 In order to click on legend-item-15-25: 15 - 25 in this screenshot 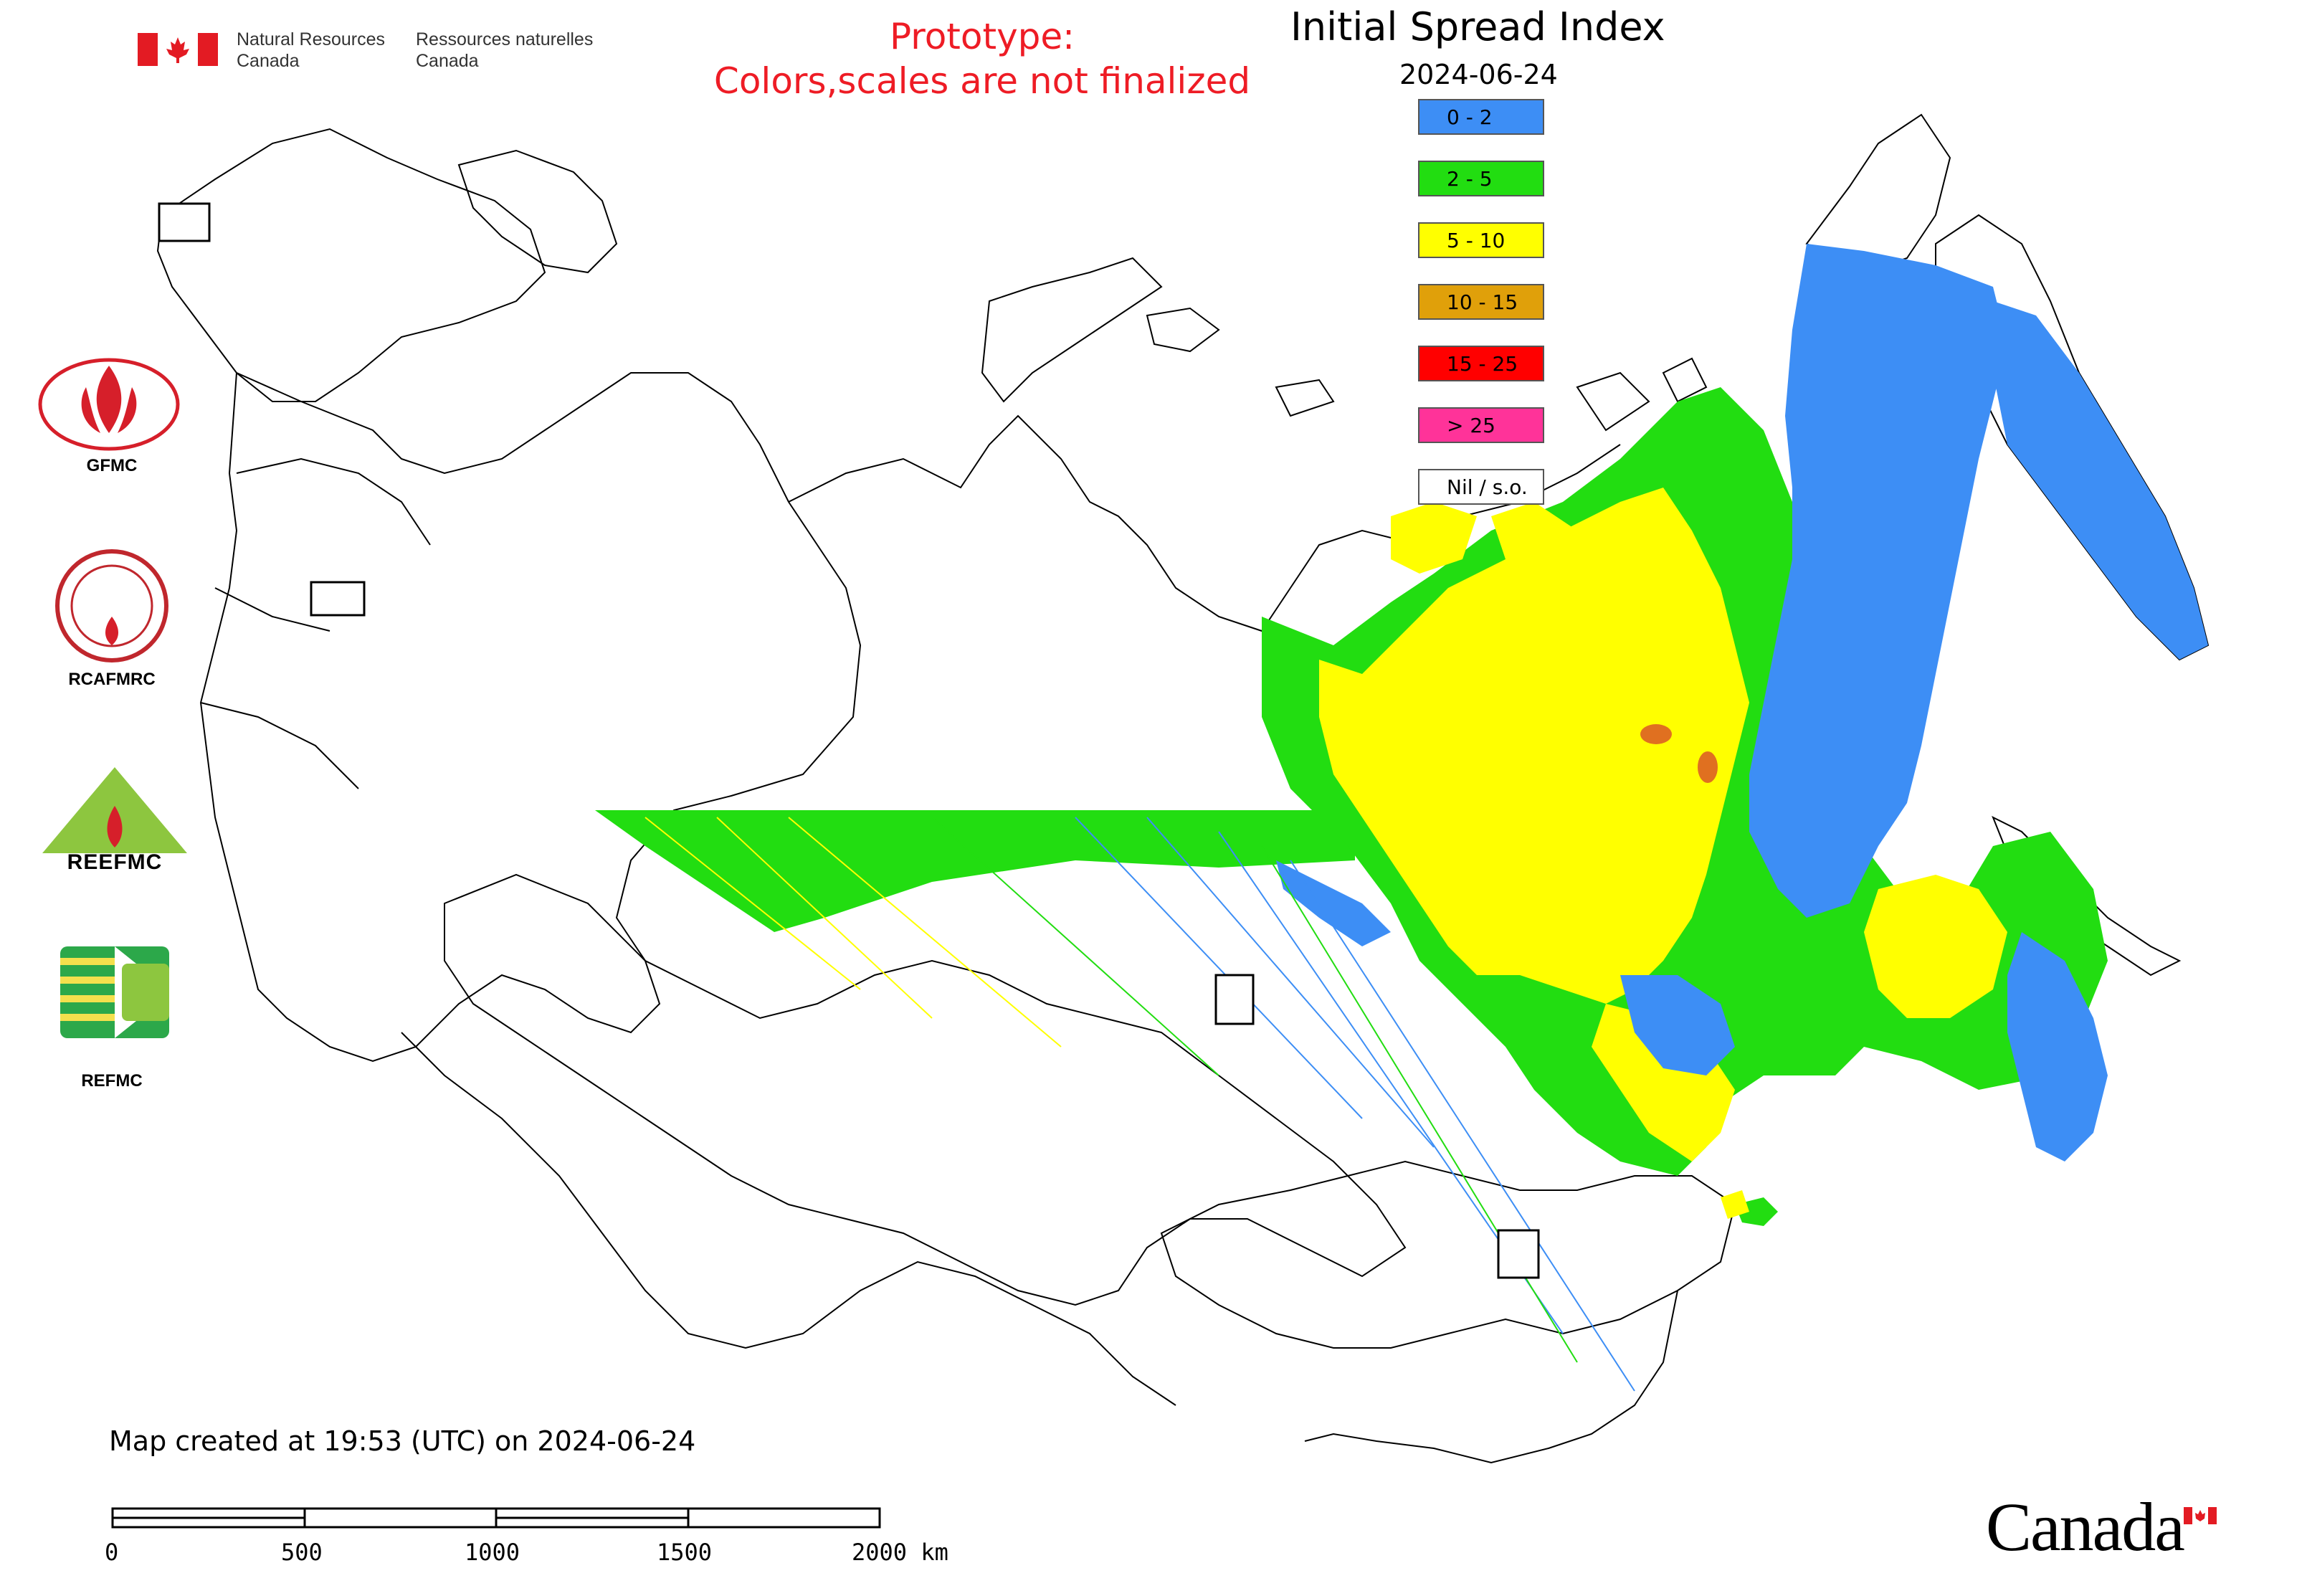, I will do `click(1481, 363)`.